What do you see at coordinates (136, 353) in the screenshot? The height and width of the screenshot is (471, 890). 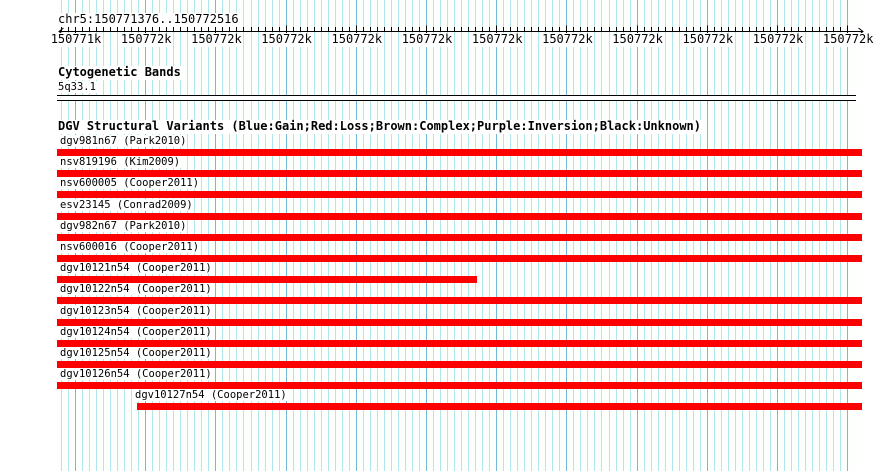 I see `variant-label: dgv10125n54 (Cooper2011)` at bounding box center [136, 353].